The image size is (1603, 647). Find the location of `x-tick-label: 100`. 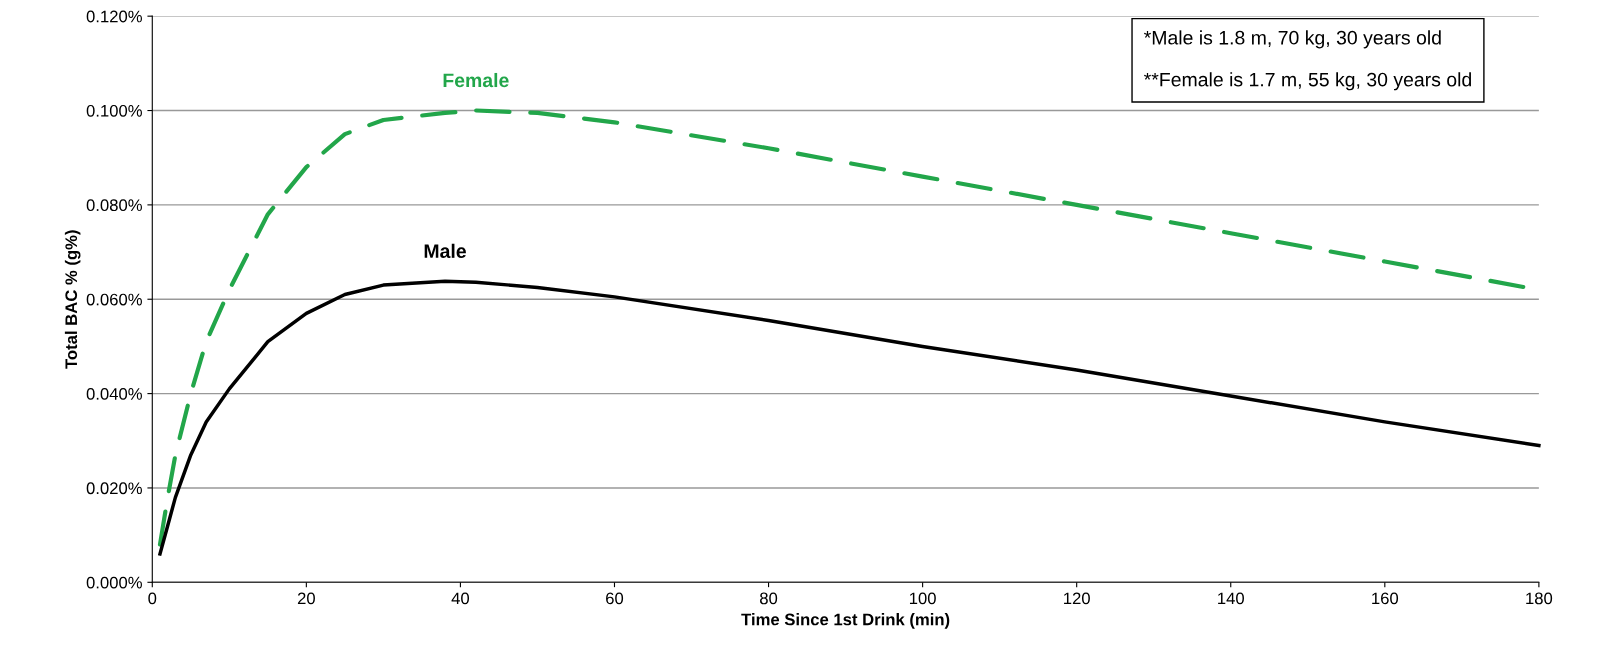

x-tick-label: 100 is located at coordinates (922, 598).